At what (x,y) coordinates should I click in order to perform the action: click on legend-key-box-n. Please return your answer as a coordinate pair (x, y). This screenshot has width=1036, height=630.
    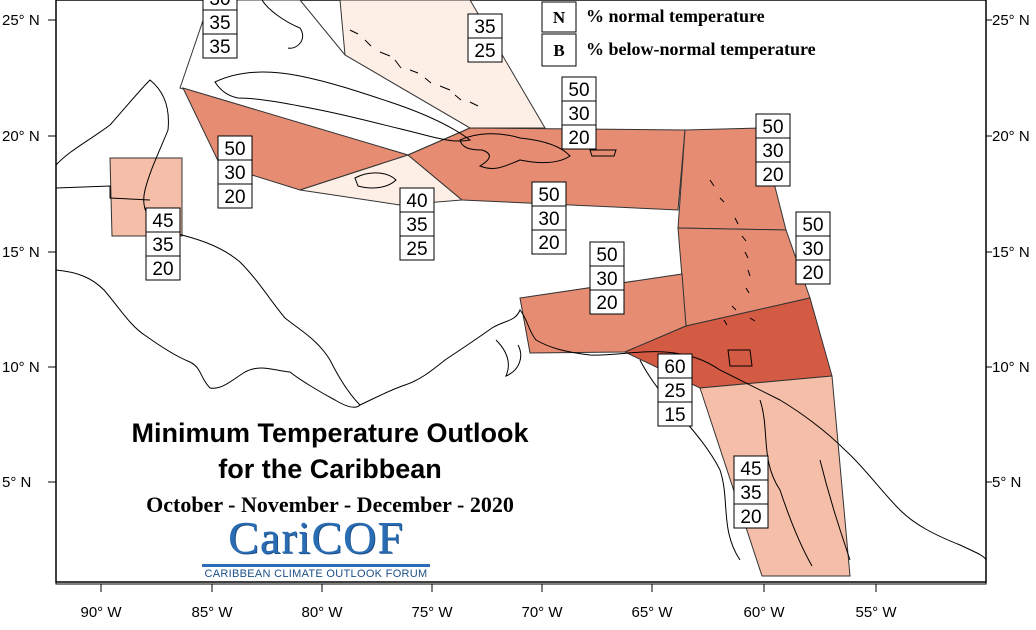
    Looking at the image, I should click on (559, 17).